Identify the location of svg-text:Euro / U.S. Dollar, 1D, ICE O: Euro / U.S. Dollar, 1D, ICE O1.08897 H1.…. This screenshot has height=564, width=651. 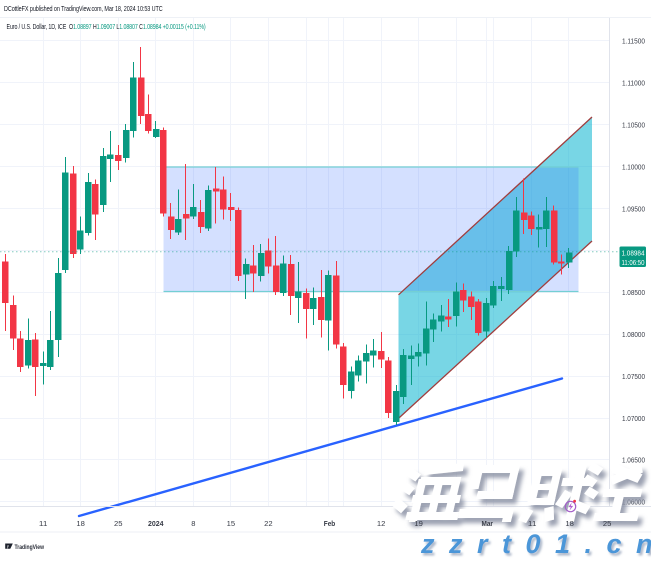
(106, 27).